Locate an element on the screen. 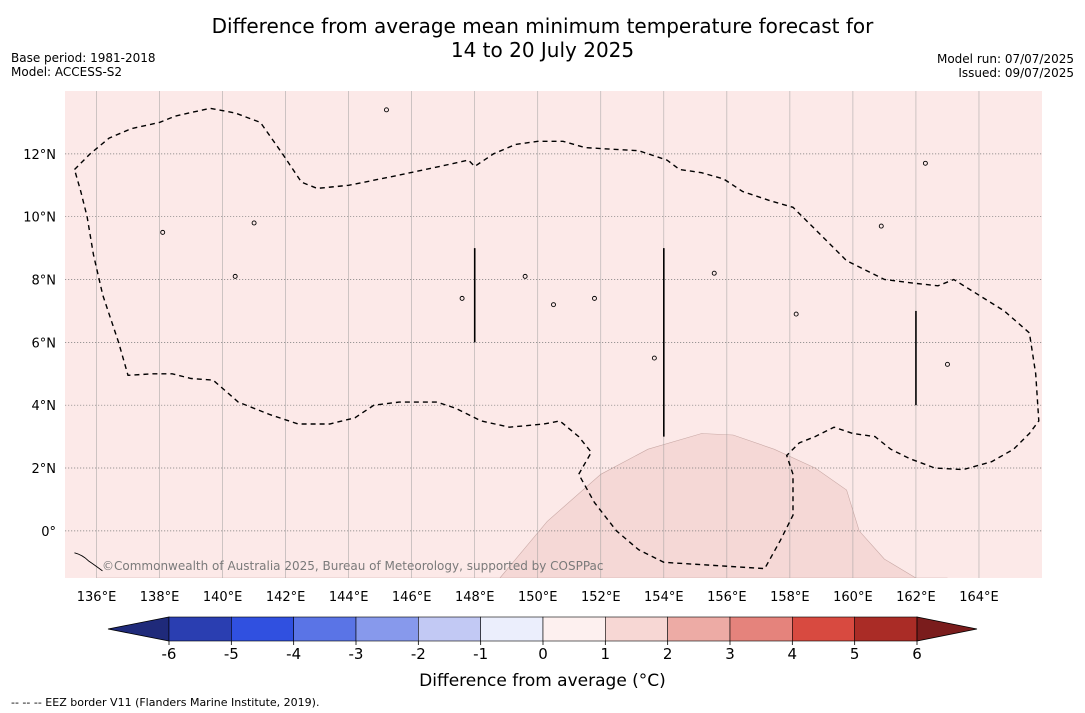  lat-tick-label: 10°N is located at coordinates (39, 218).